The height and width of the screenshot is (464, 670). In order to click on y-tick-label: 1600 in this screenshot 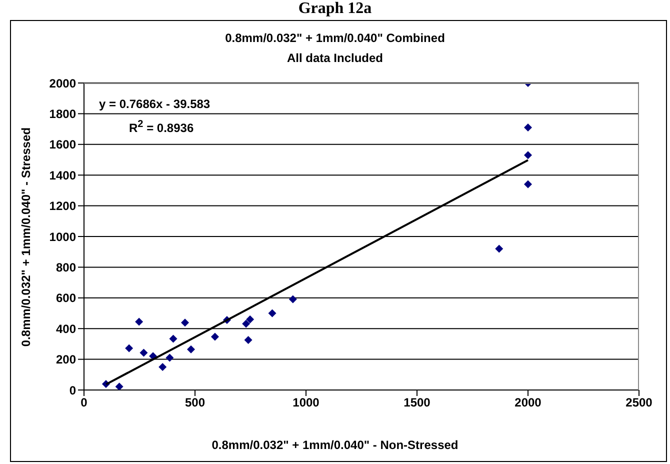, I will do `click(62, 145)`.